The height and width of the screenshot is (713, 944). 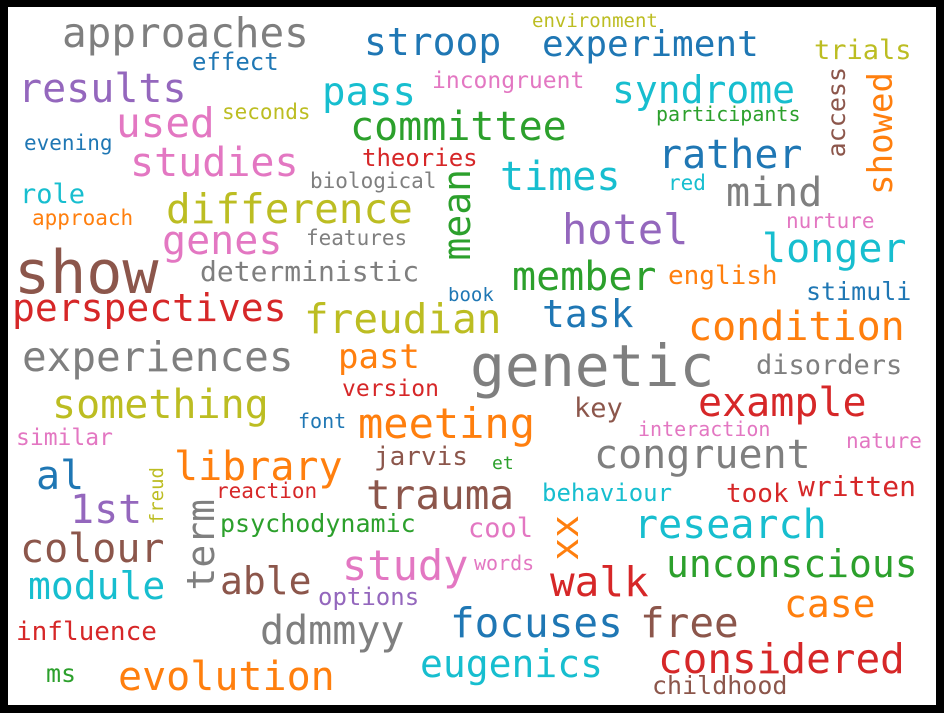 What do you see at coordinates (884, 441) in the screenshot?
I see `word: nature` at bounding box center [884, 441].